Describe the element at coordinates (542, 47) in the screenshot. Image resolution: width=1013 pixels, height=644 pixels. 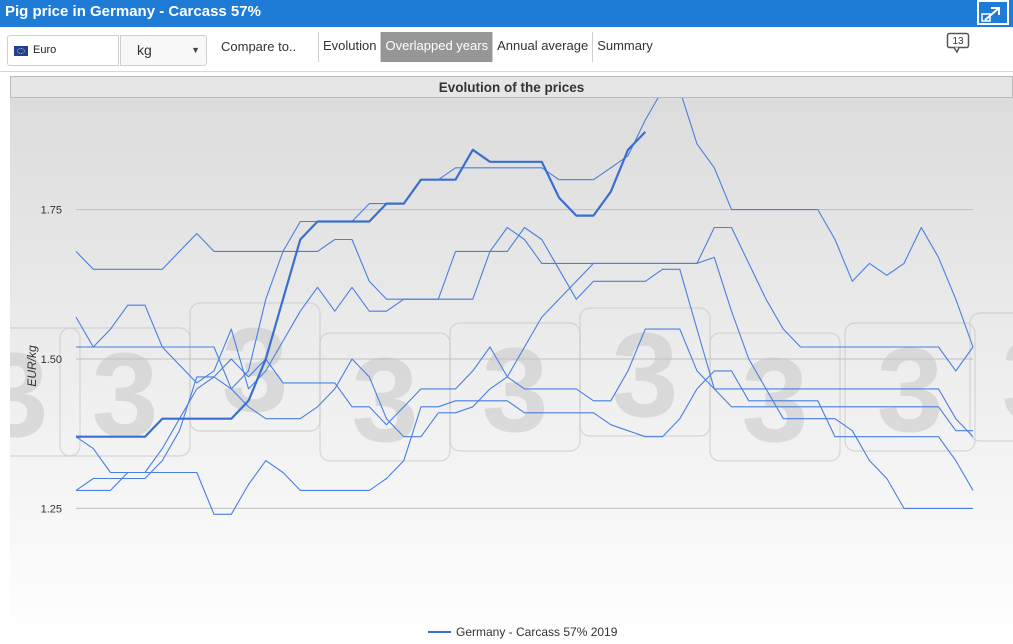
I see `tab-annual-average: Annual average` at that location.